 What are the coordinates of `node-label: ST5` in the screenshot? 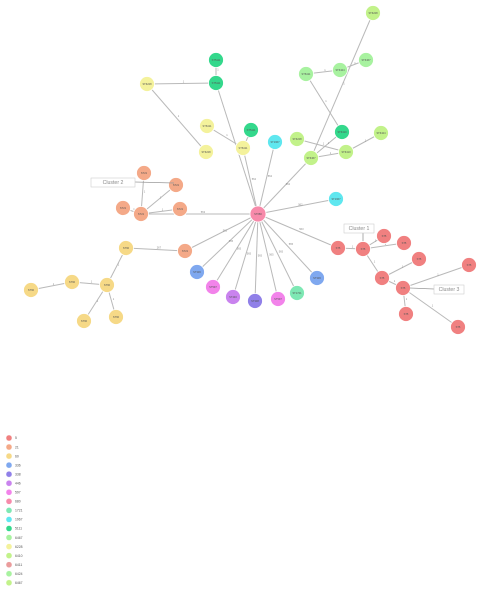 It's located at (403, 288).